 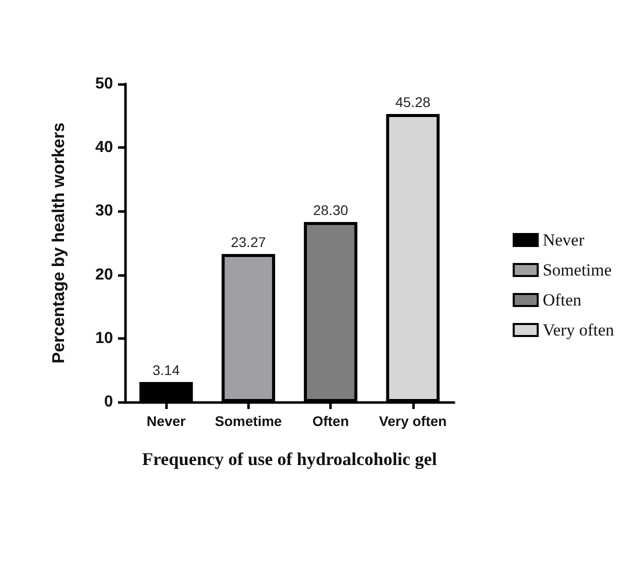 What do you see at coordinates (58, 243) in the screenshot?
I see `y-axis-title: Percentage by health workers` at bounding box center [58, 243].